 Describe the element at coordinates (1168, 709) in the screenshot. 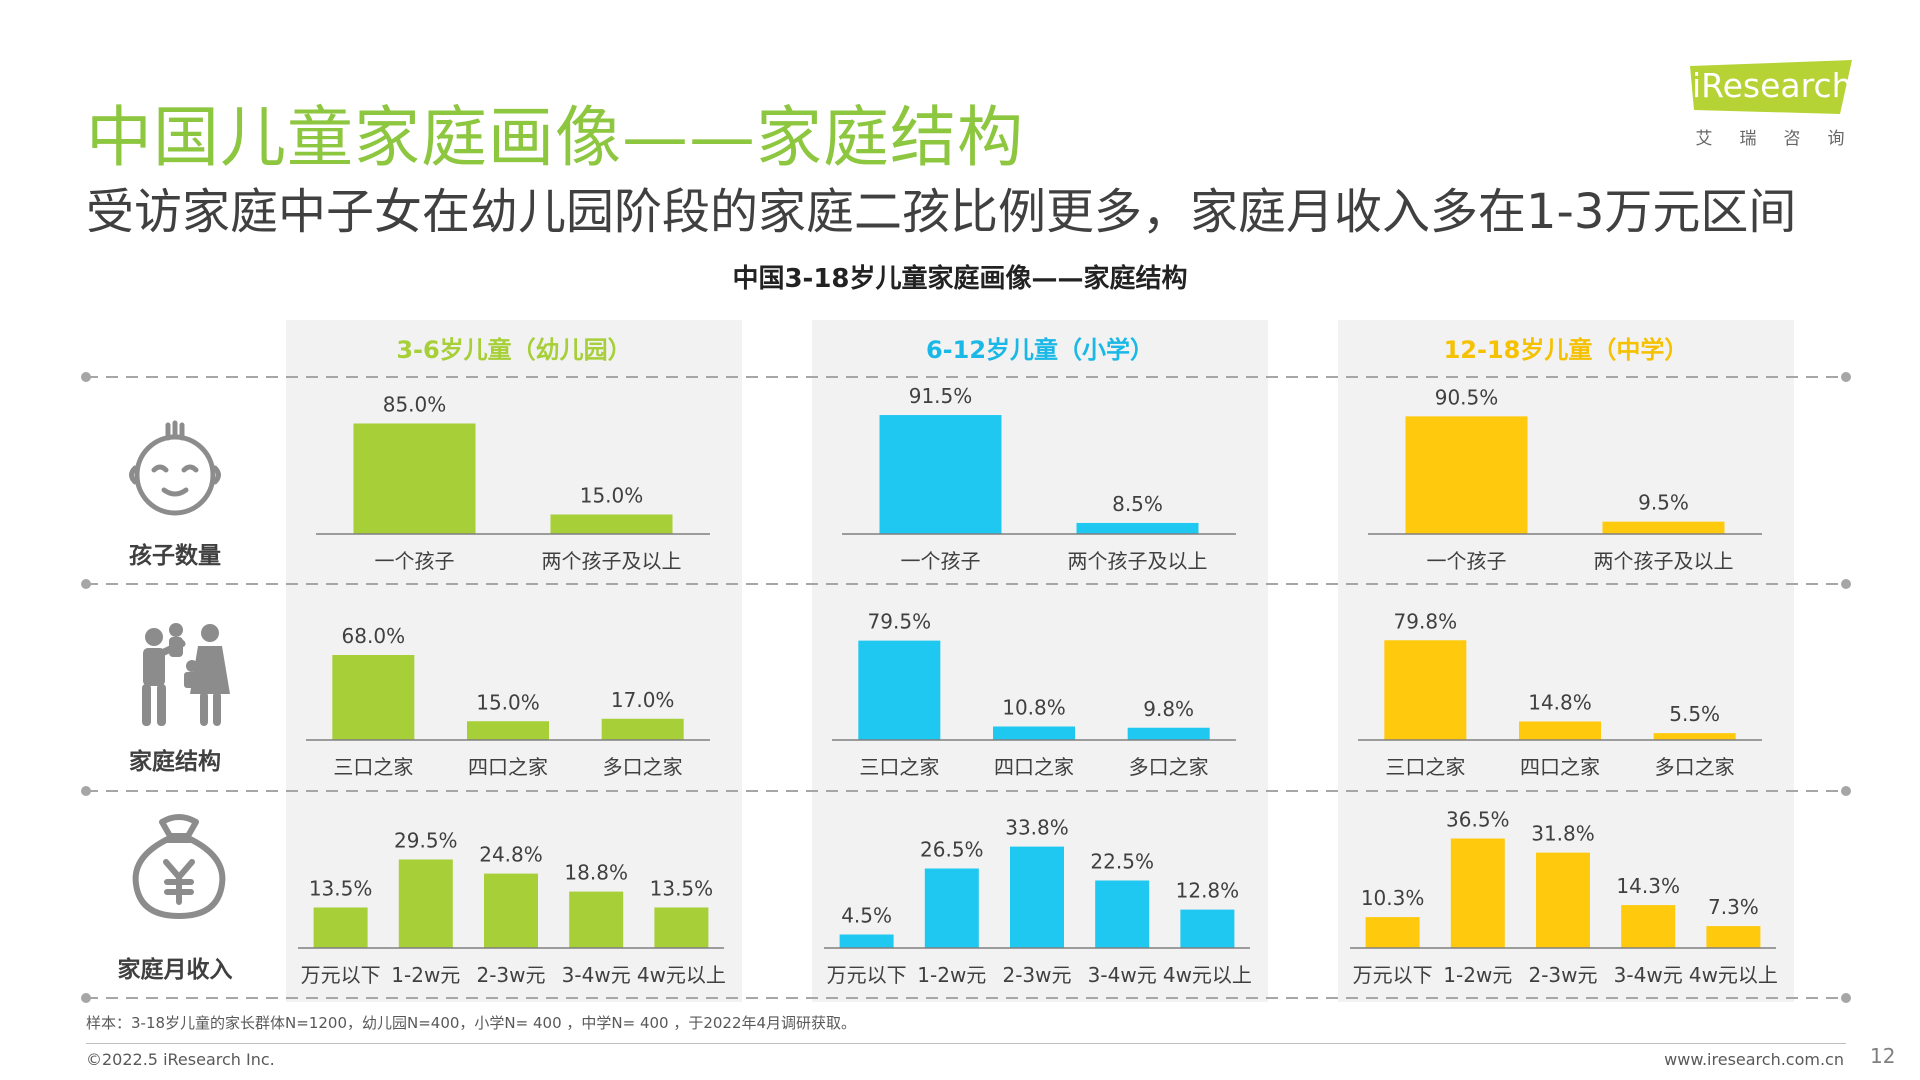

I see `data-label: 9.8%` at that location.